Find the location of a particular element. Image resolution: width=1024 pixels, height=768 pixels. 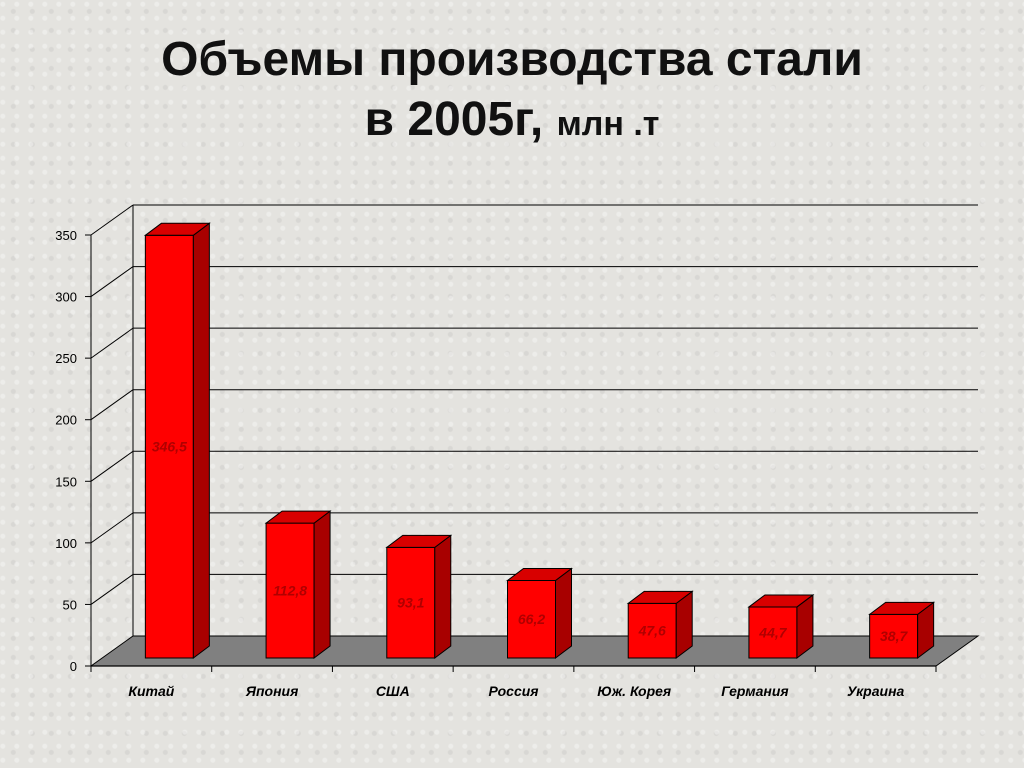

x-category-label: Украина is located at coordinates (876, 691).